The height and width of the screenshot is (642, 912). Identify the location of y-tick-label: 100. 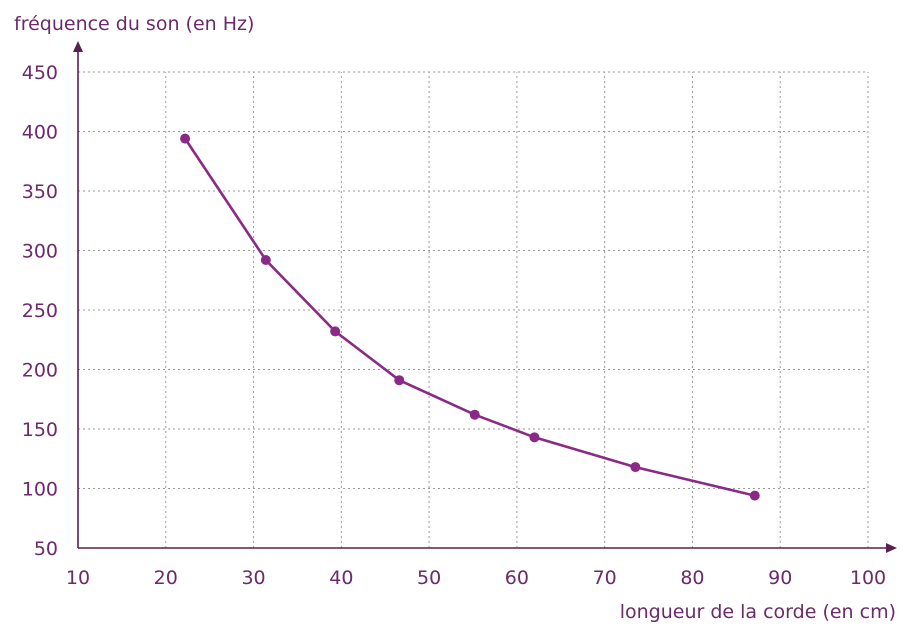
(40, 490).